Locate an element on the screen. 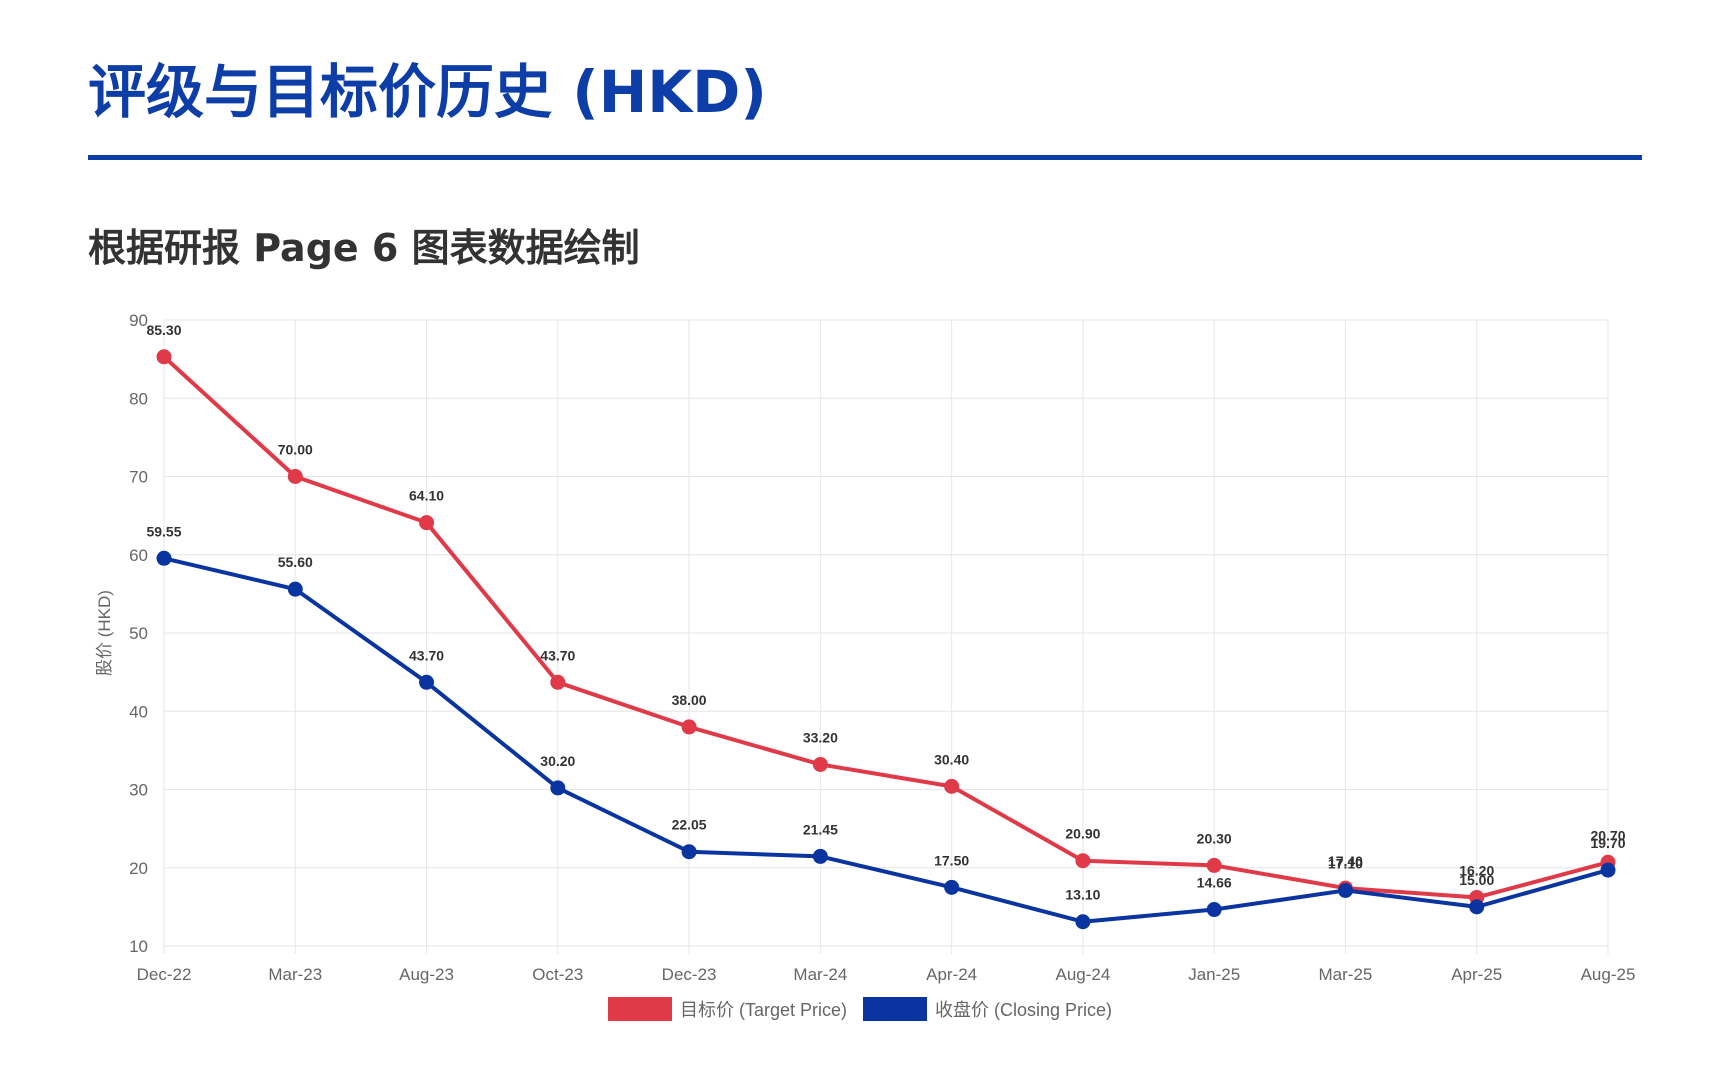  x-tick-label: Dec-22 is located at coordinates (164, 974).